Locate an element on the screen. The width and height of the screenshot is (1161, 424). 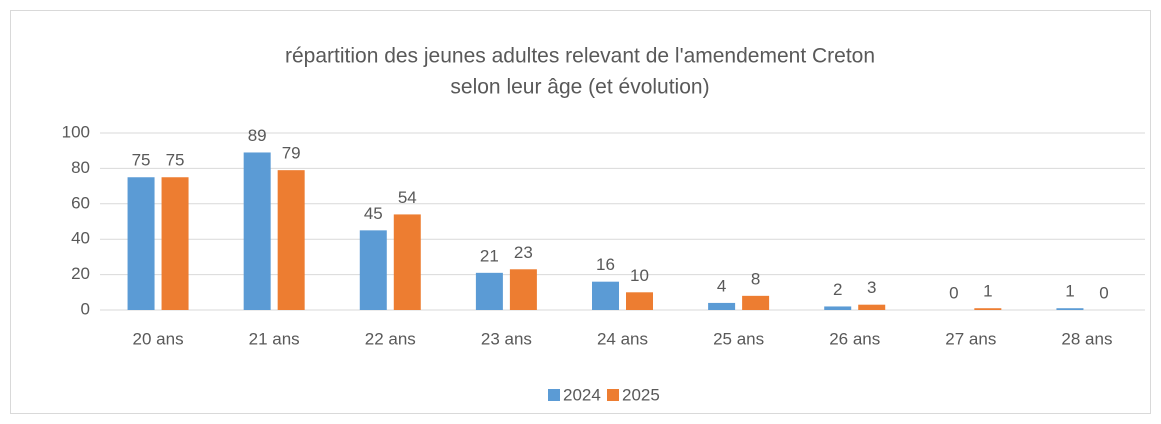
data-label: 16 is located at coordinates (605, 264).